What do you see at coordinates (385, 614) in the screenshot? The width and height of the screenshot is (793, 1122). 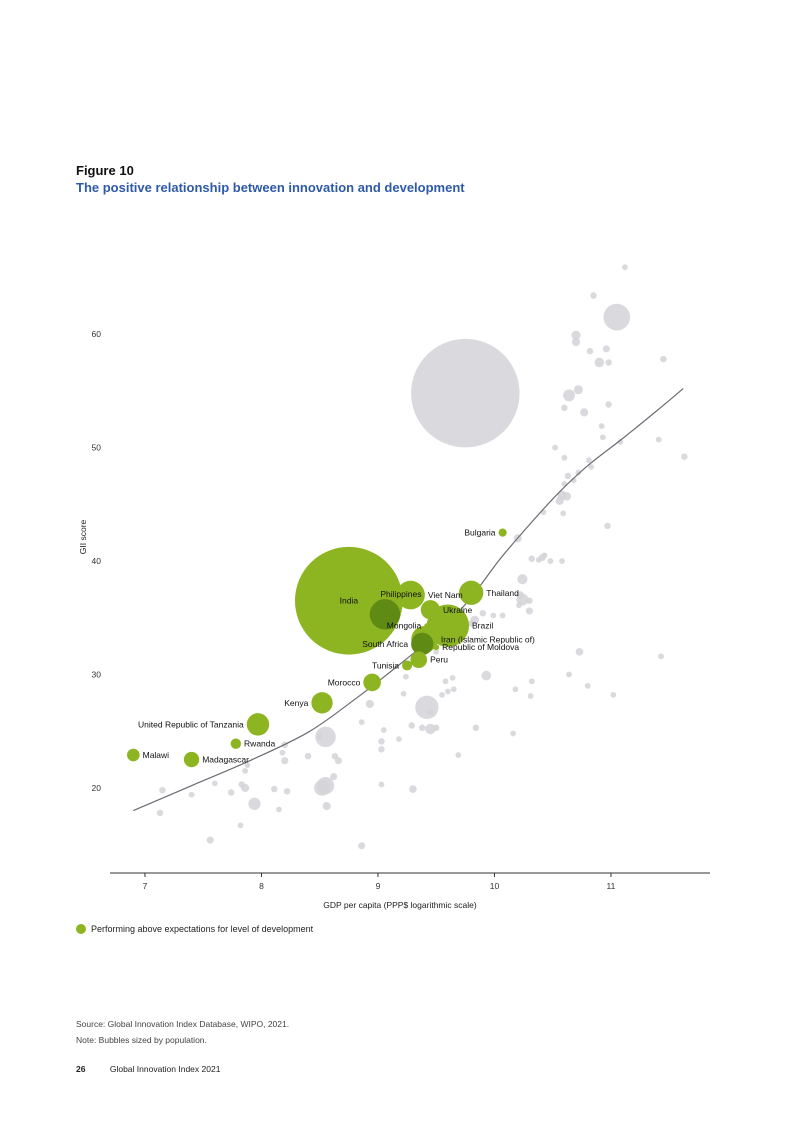 I see `bubble-philippines` at bounding box center [385, 614].